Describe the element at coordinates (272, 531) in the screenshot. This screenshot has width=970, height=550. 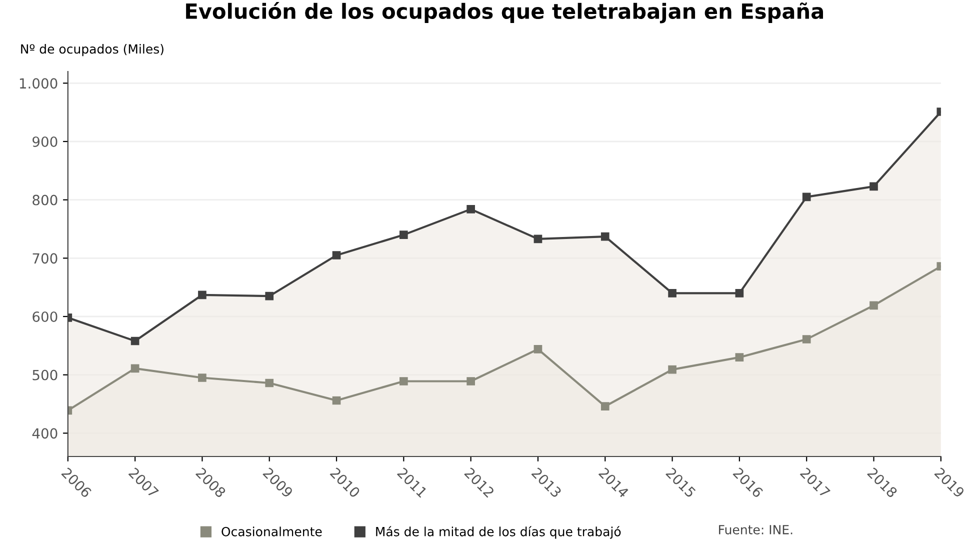
I see `legend-label: Ocasionalmente` at that location.